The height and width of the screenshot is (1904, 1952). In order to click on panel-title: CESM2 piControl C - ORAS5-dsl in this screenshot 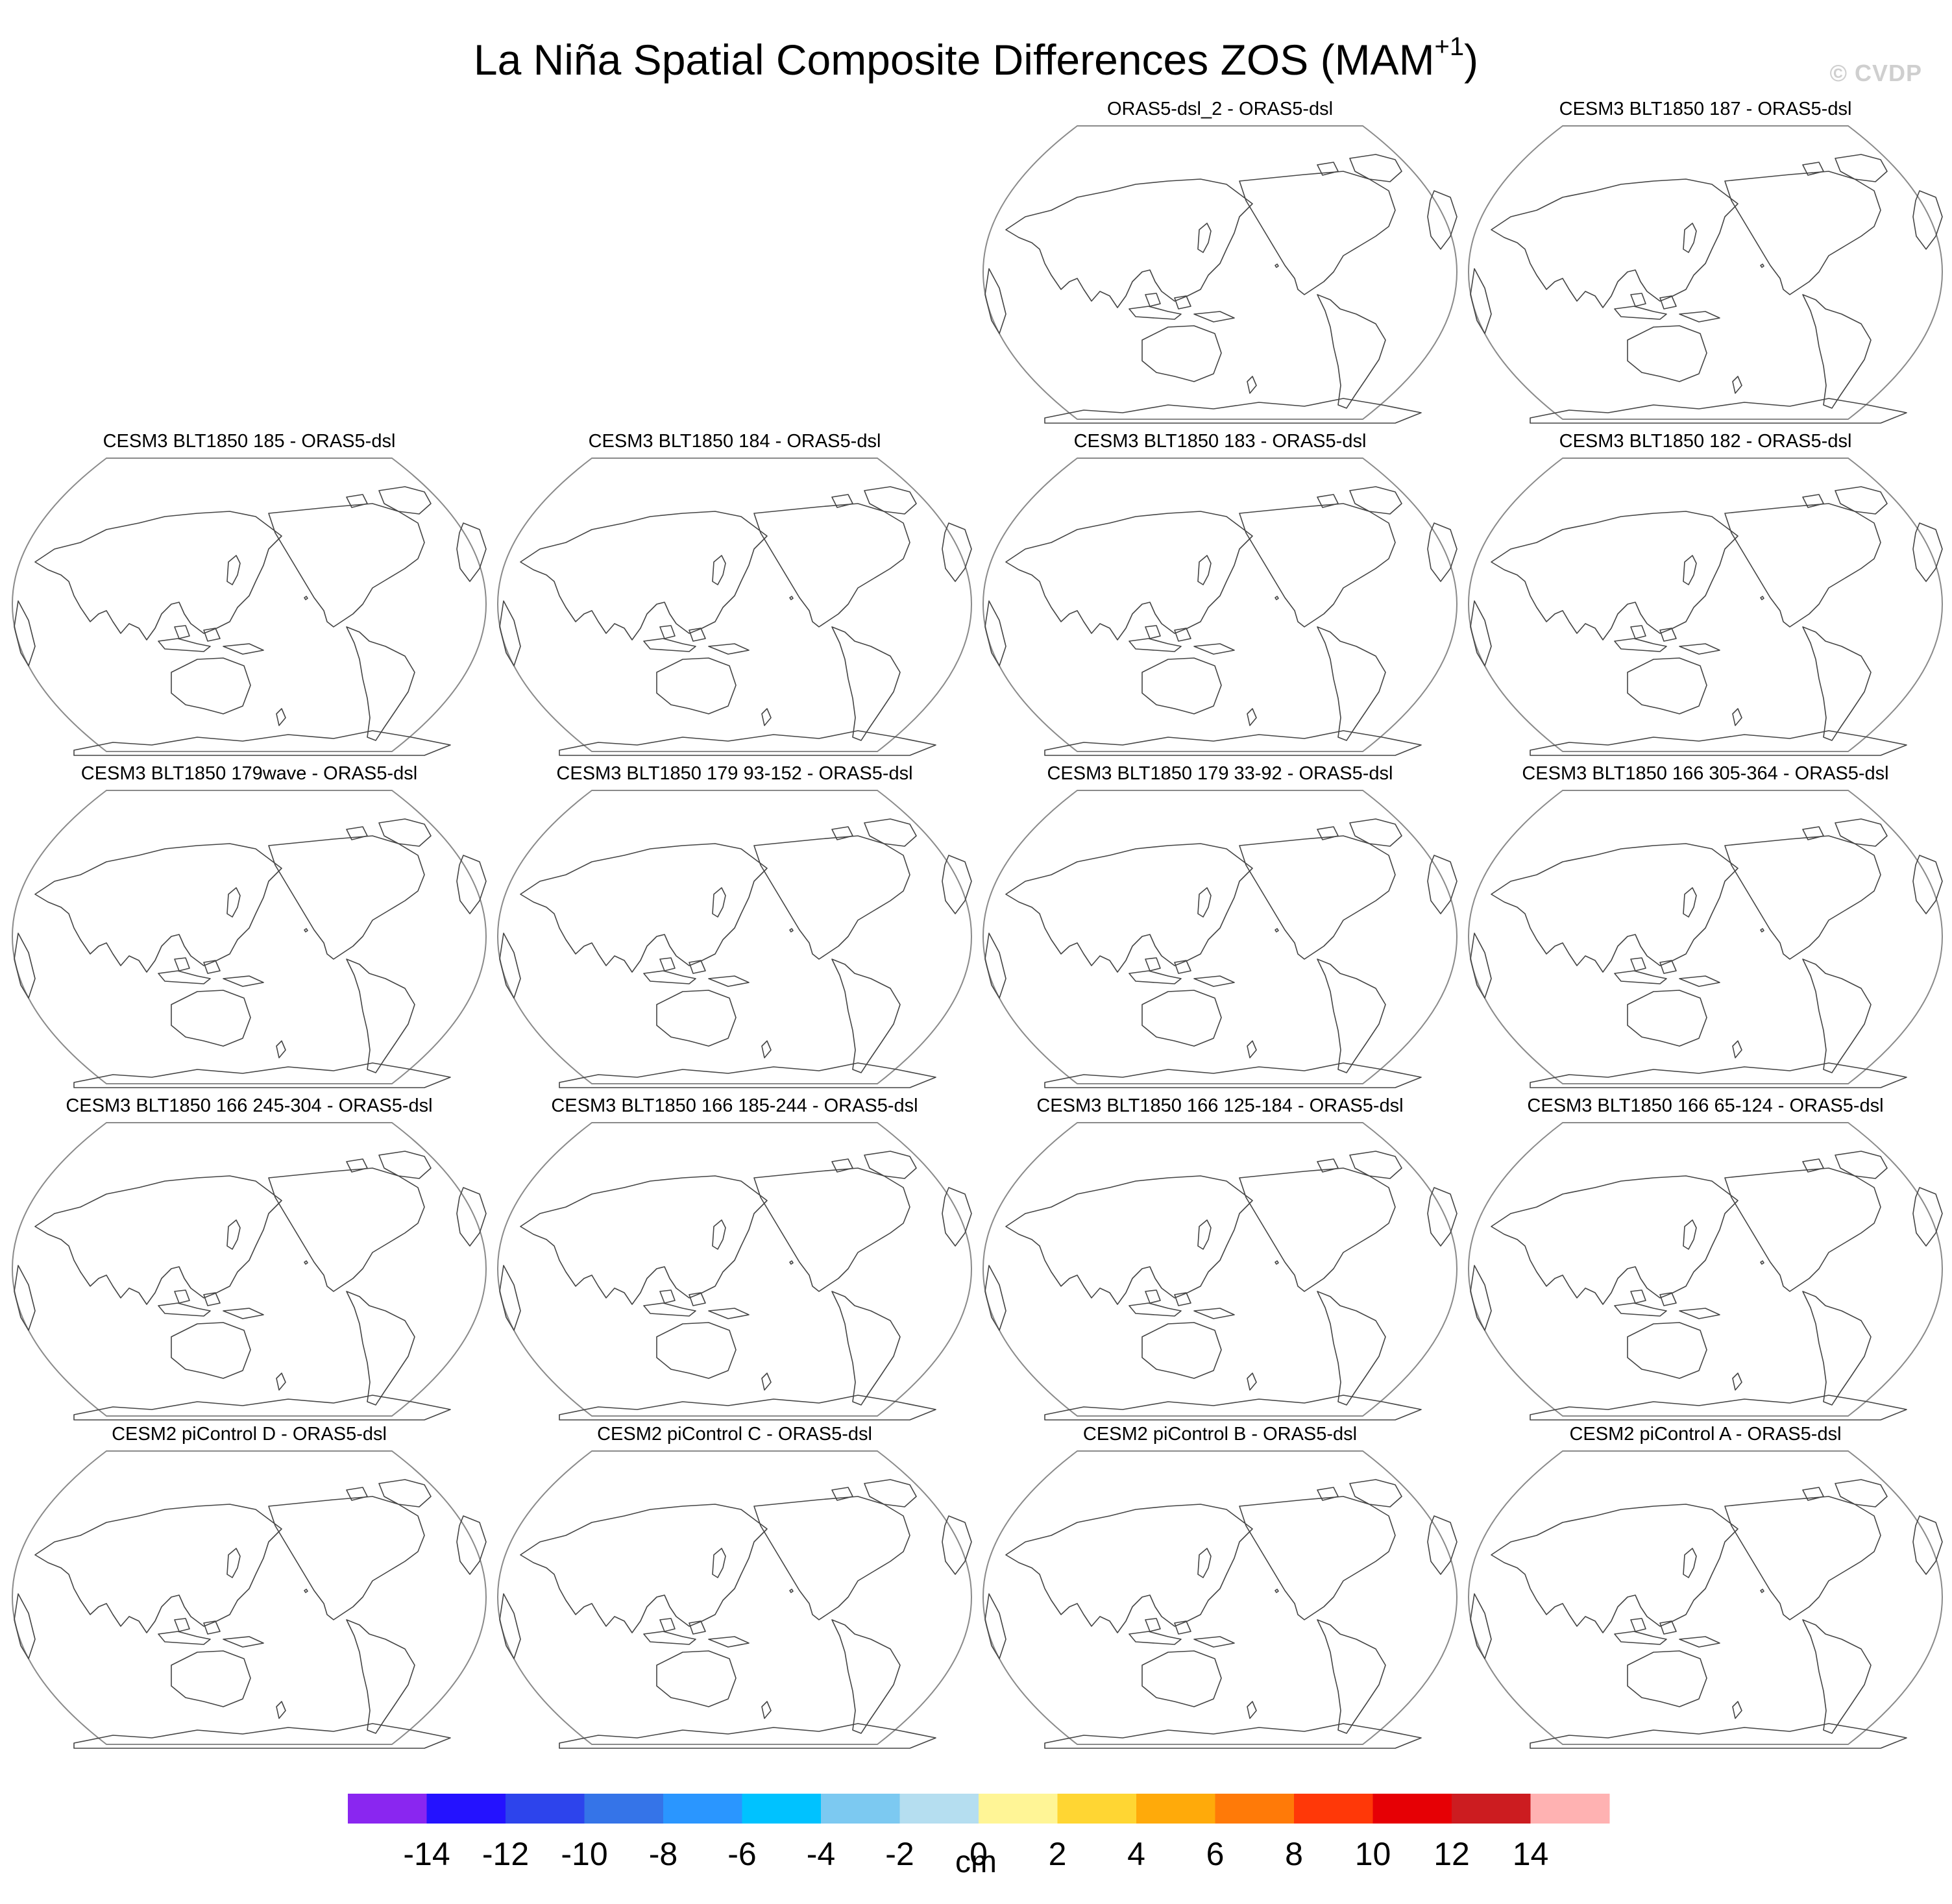, I will do `click(734, 1434)`.